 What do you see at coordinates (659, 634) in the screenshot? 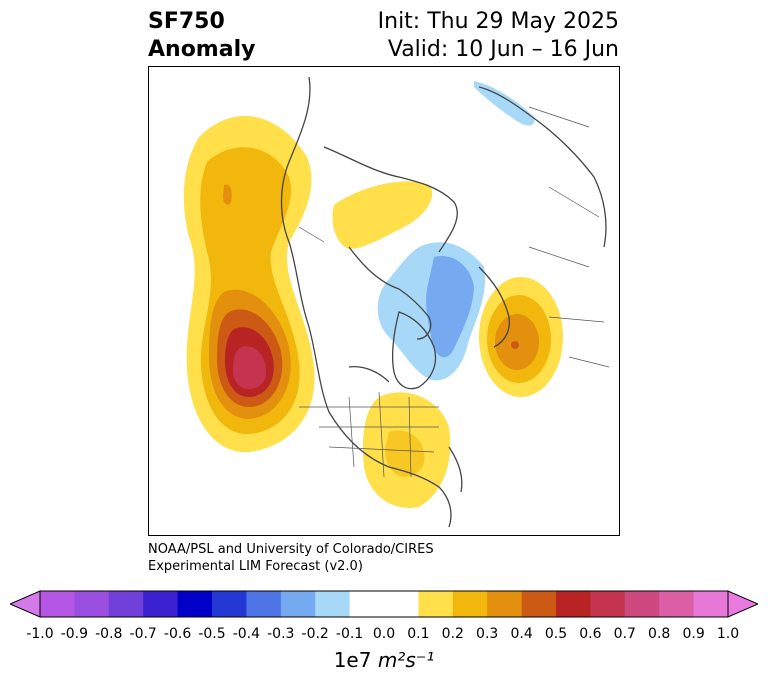
I see `colorbar-tick-label: 0.8` at bounding box center [659, 634].